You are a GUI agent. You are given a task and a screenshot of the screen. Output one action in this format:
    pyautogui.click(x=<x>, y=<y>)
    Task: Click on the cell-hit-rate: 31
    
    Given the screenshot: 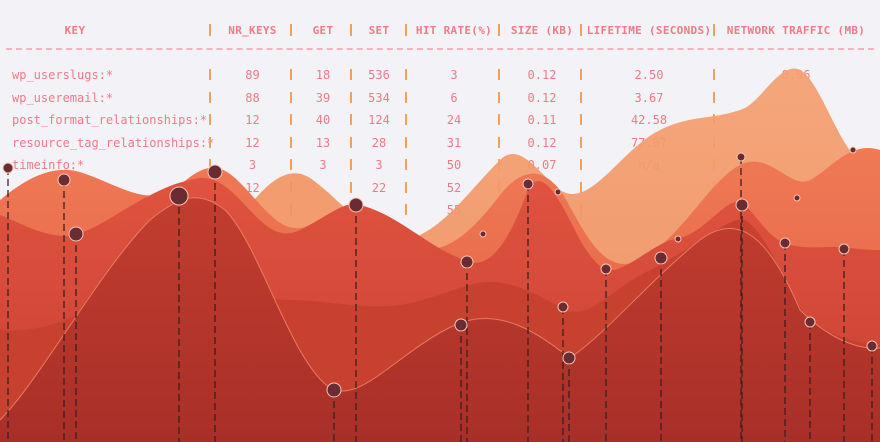 What is the action you would take?
    pyautogui.click(x=454, y=142)
    